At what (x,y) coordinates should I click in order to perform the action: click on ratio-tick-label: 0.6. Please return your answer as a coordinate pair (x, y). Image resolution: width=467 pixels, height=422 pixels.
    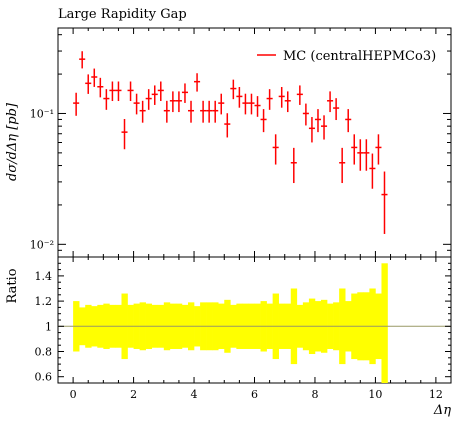
    Looking at the image, I should click on (44, 377).